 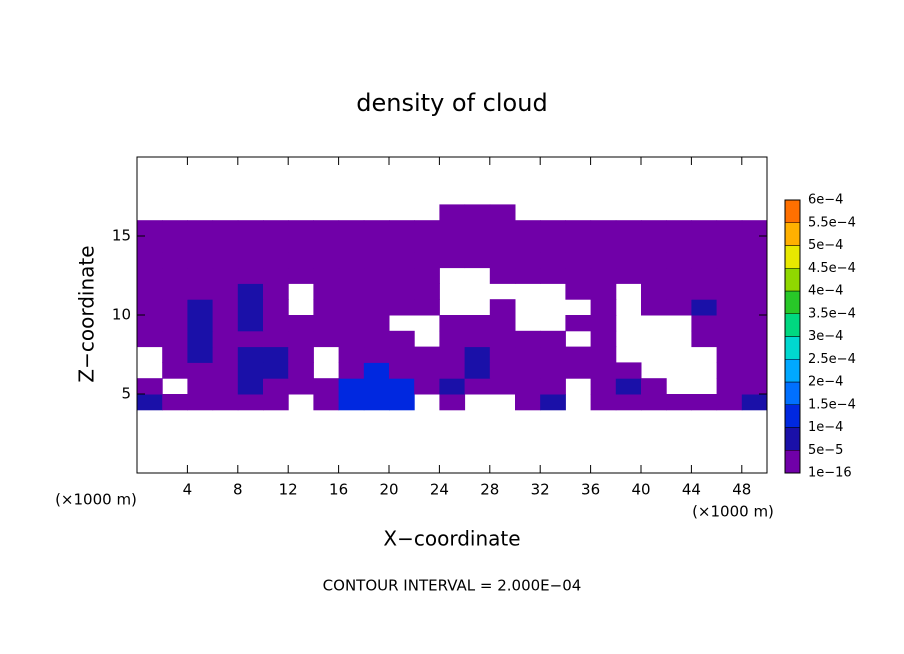 What do you see at coordinates (832, 313) in the screenshot?
I see `colorbar-label: 3.5e−4` at bounding box center [832, 313].